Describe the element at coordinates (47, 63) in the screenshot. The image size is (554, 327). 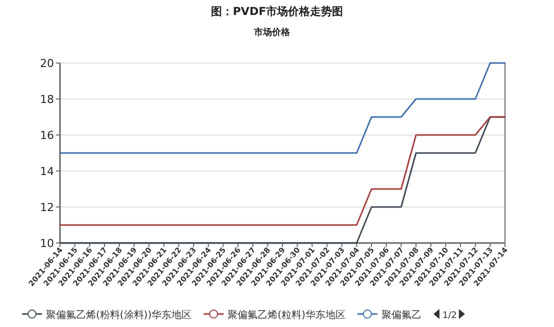
I see `y-tick-label: 20` at that location.